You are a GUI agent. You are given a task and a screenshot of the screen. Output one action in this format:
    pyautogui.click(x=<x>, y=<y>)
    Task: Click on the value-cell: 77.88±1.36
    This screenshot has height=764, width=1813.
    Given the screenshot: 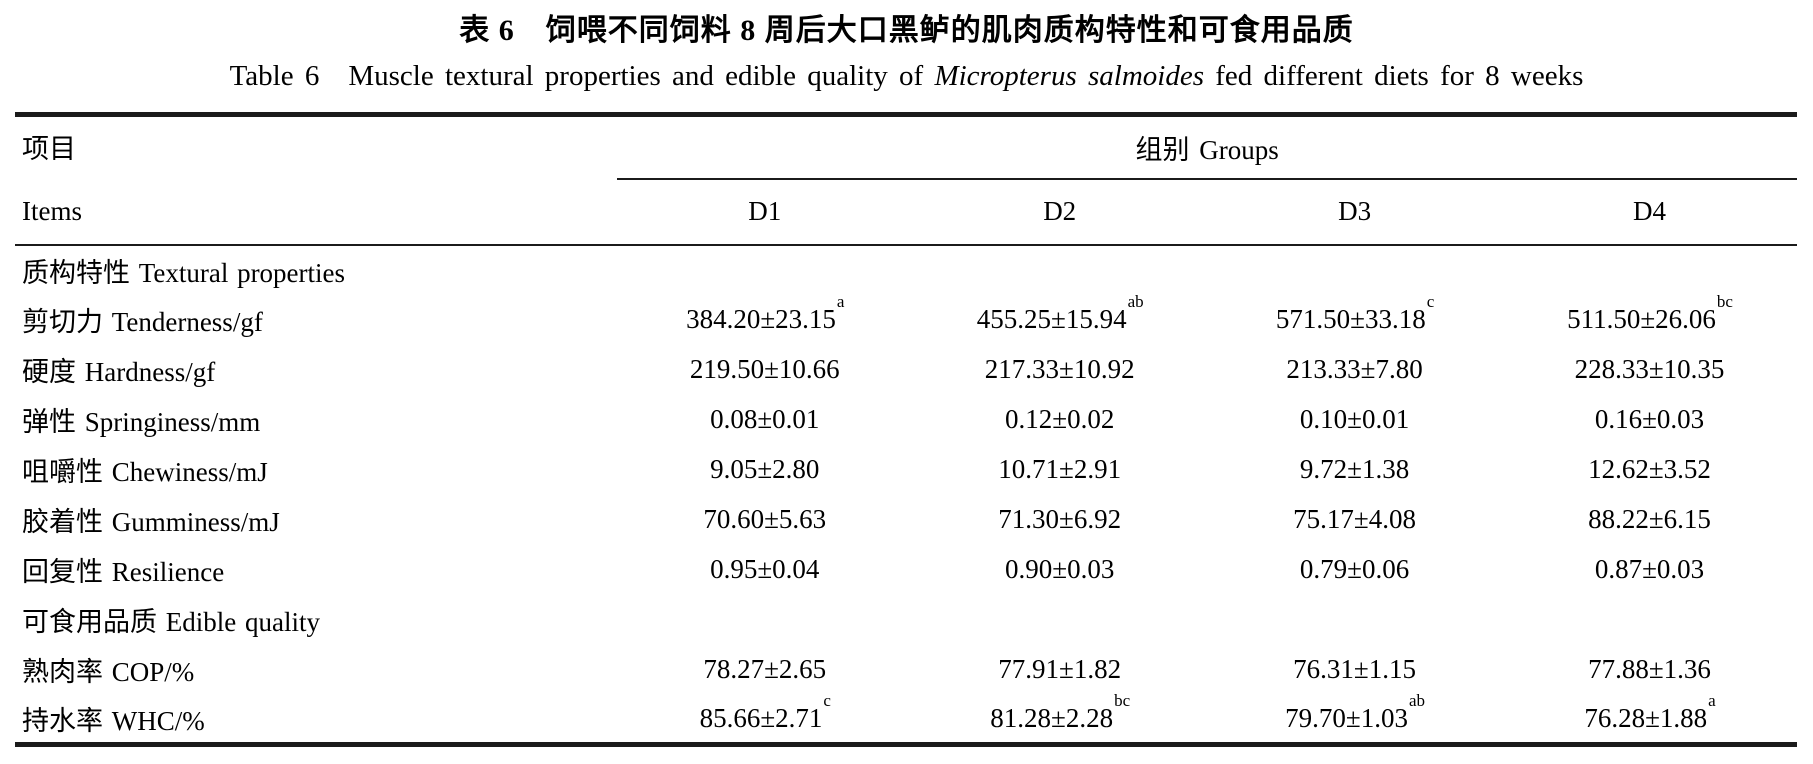 What is the action you would take?
    pyautogui.click(x=1649, y=670)
    